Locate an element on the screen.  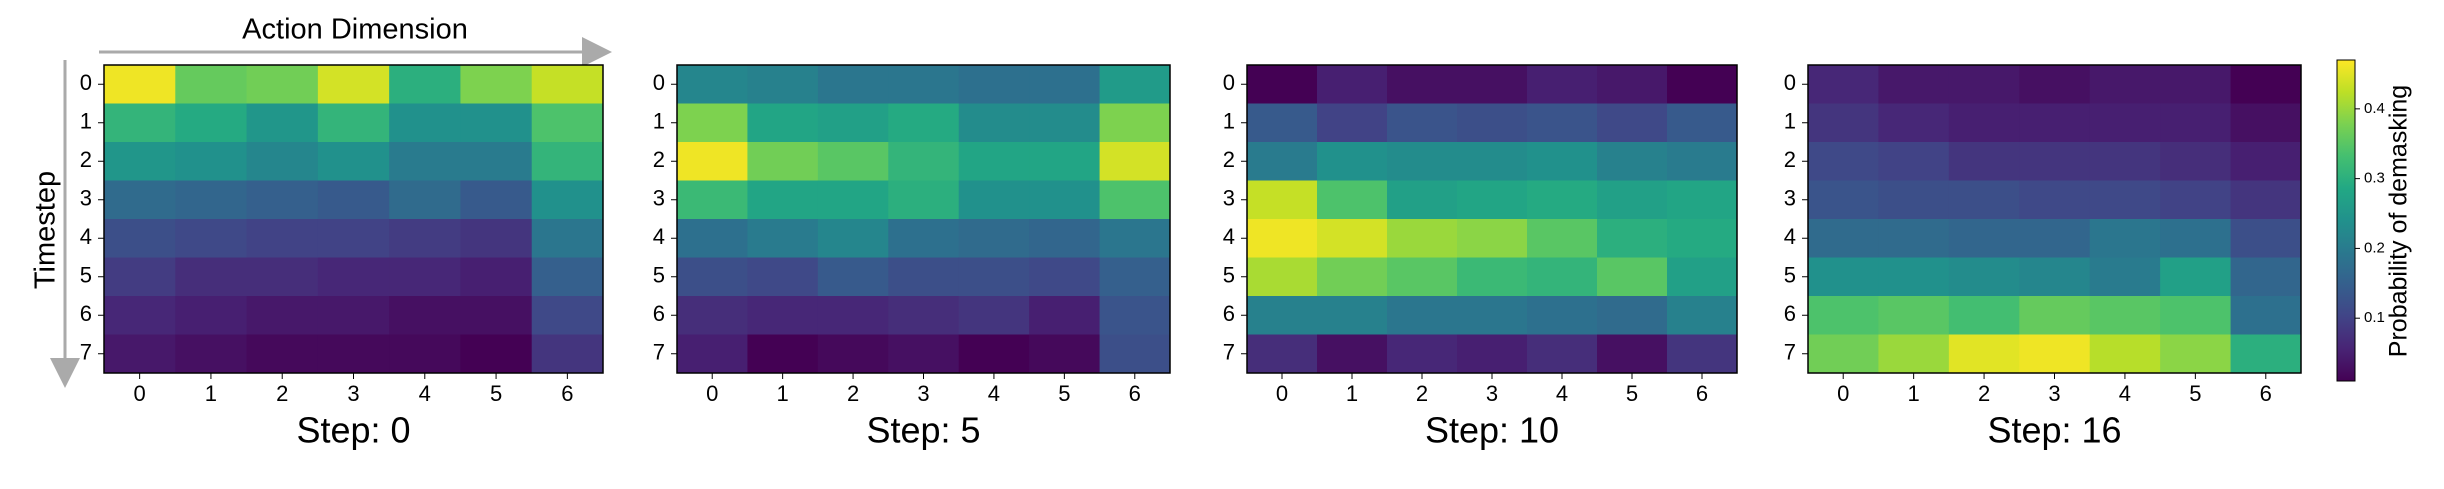
y-tick-label: 6 is located at coordinates (86, 313).